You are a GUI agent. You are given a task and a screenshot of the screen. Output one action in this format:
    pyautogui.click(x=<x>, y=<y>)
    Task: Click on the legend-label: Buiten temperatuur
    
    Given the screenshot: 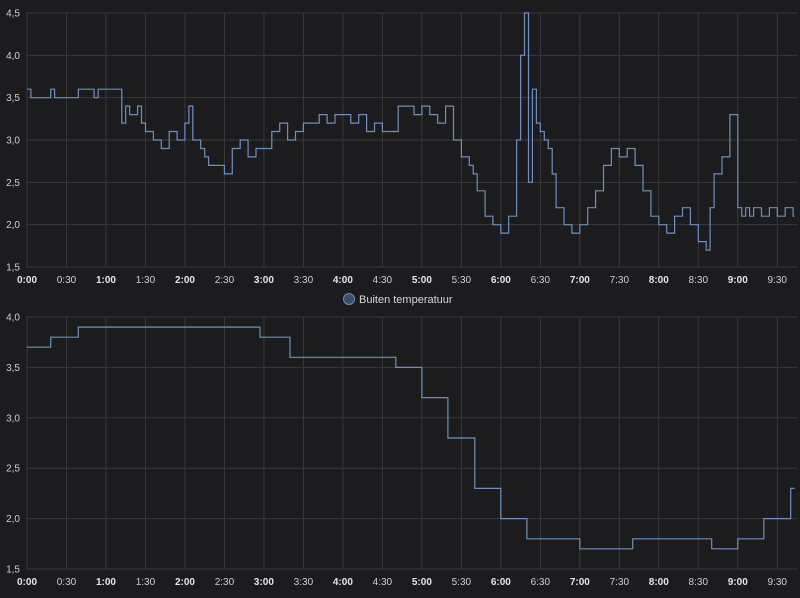 What is the action you would take?
    pyautogui.click(x=406, y=300)
    